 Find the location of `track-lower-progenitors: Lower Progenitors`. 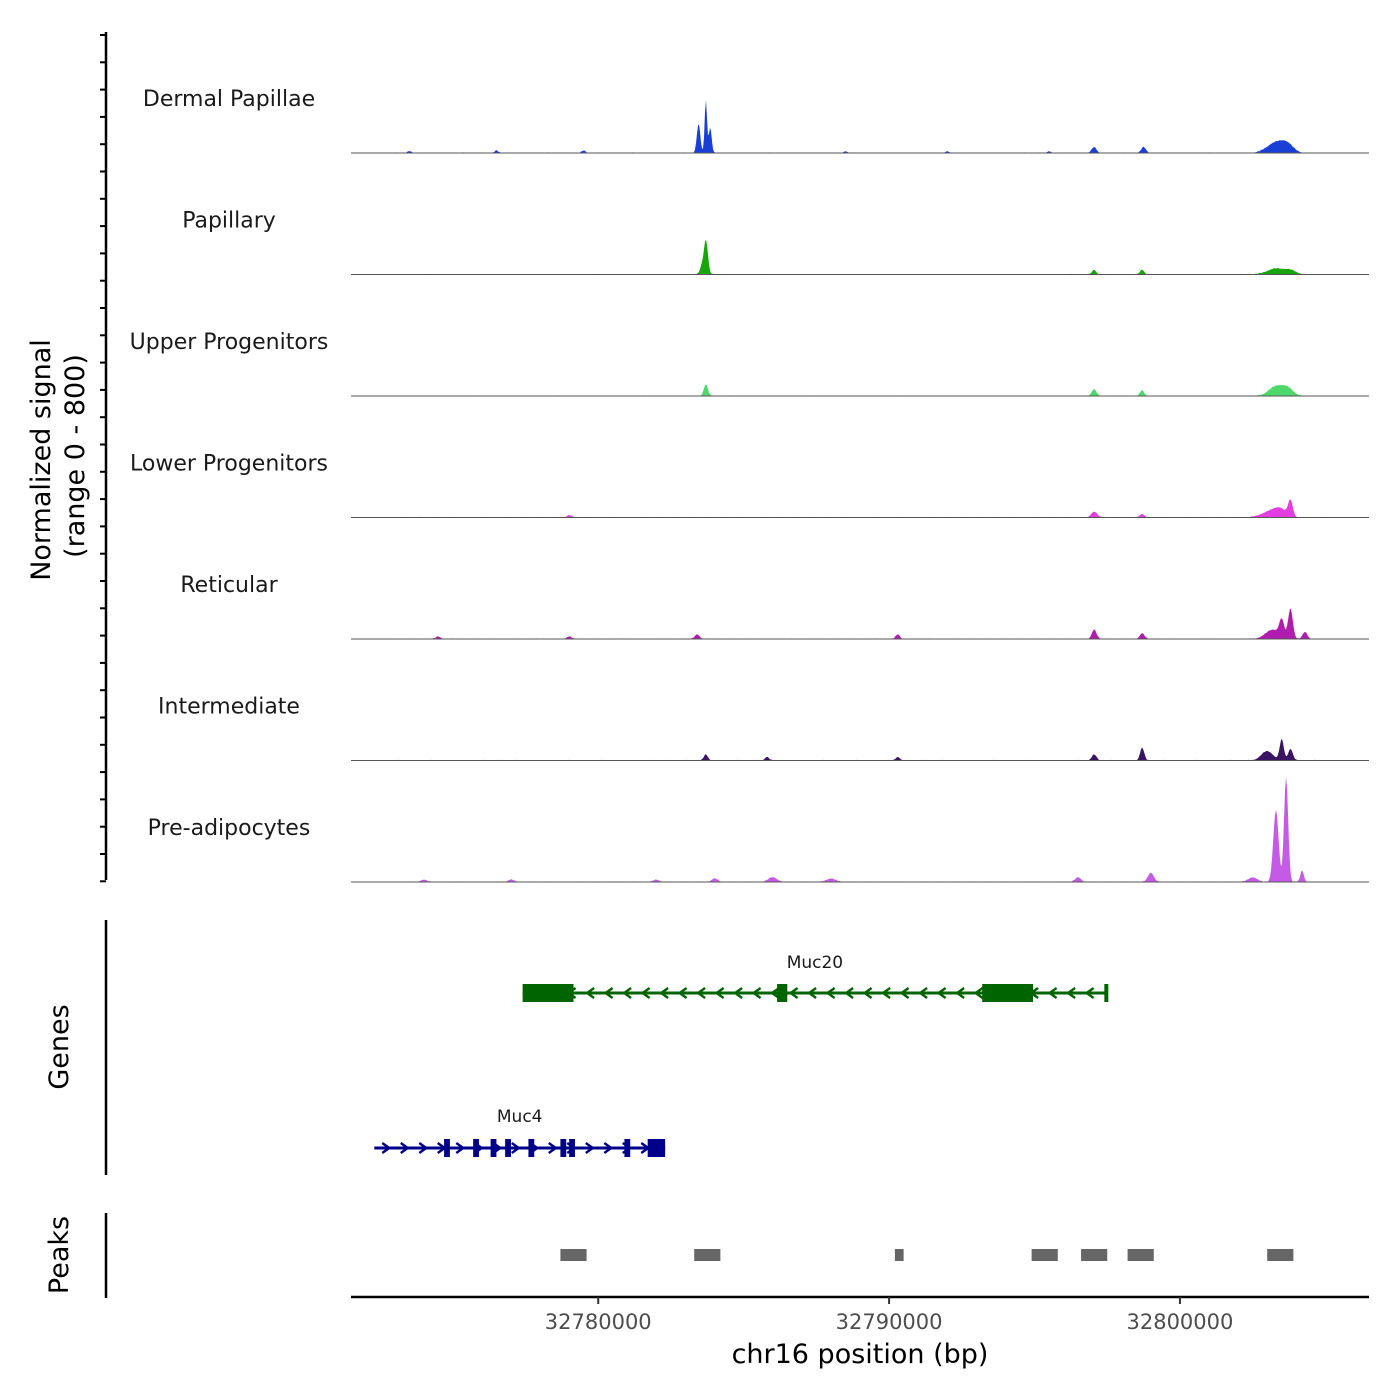

track-lower-progenitors: Lower Progenitors is located at coordinates (749, 485).